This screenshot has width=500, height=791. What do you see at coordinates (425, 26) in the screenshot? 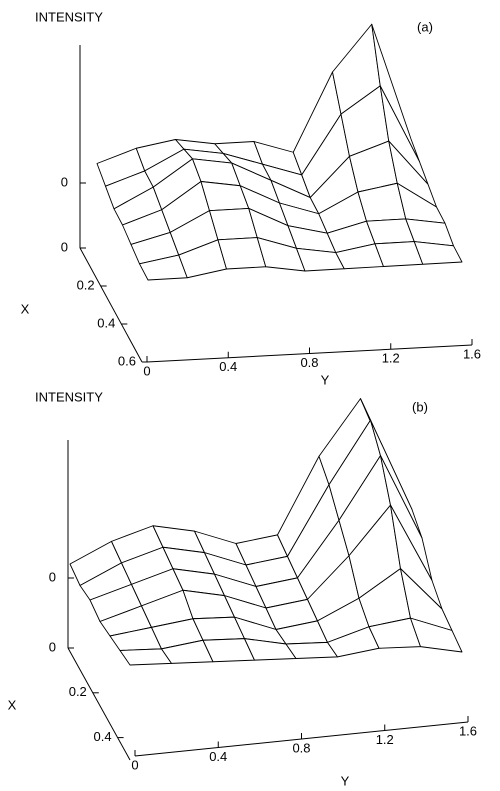
I see `panel-label: (a)` at bounding box center [425, 26].